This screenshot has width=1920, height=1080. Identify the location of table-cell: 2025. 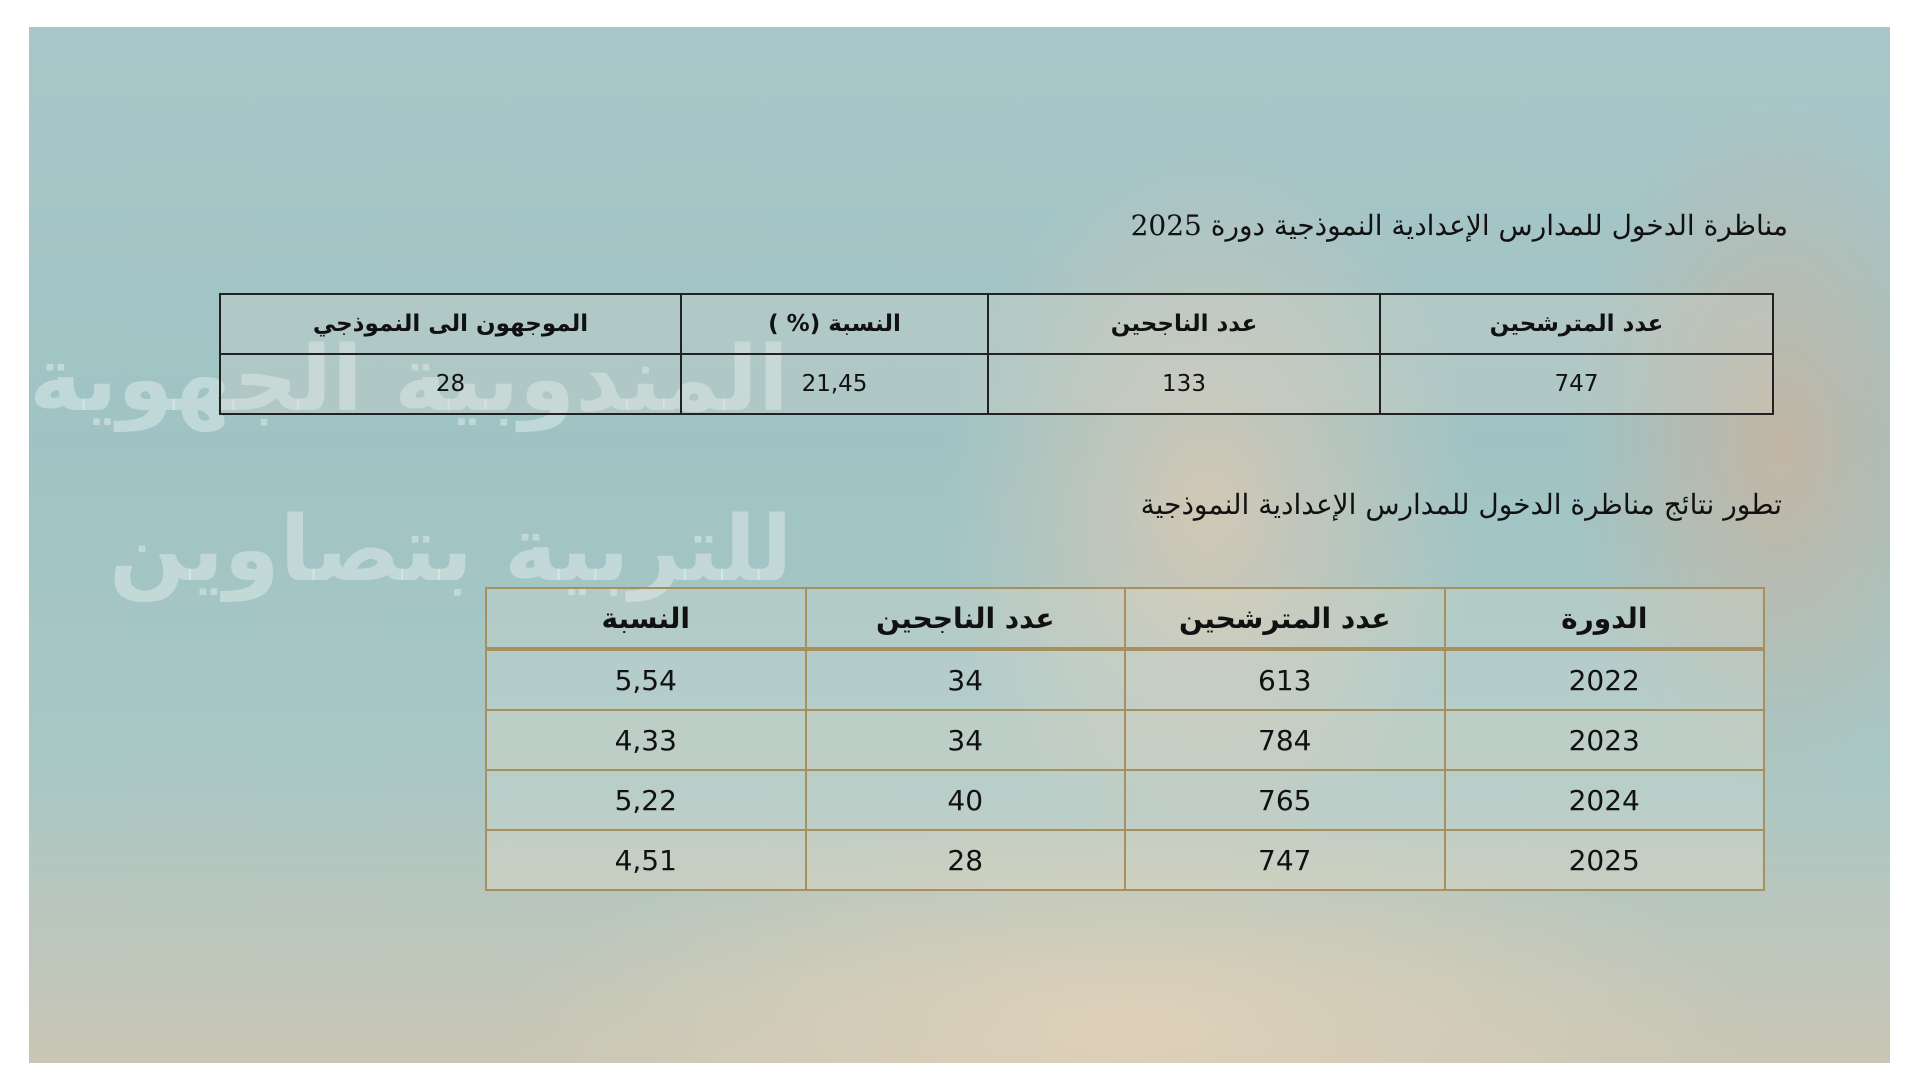
(1604, 860).